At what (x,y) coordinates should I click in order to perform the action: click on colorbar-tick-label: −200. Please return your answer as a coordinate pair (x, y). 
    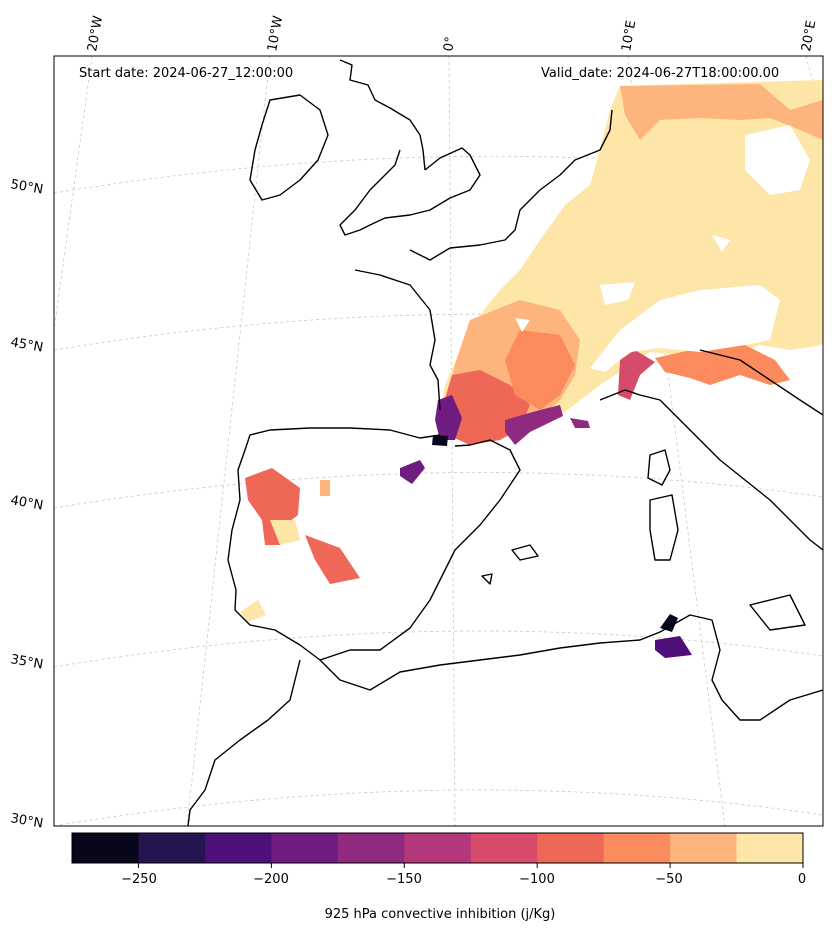
    Looking at the image, I should click on (271, 879).